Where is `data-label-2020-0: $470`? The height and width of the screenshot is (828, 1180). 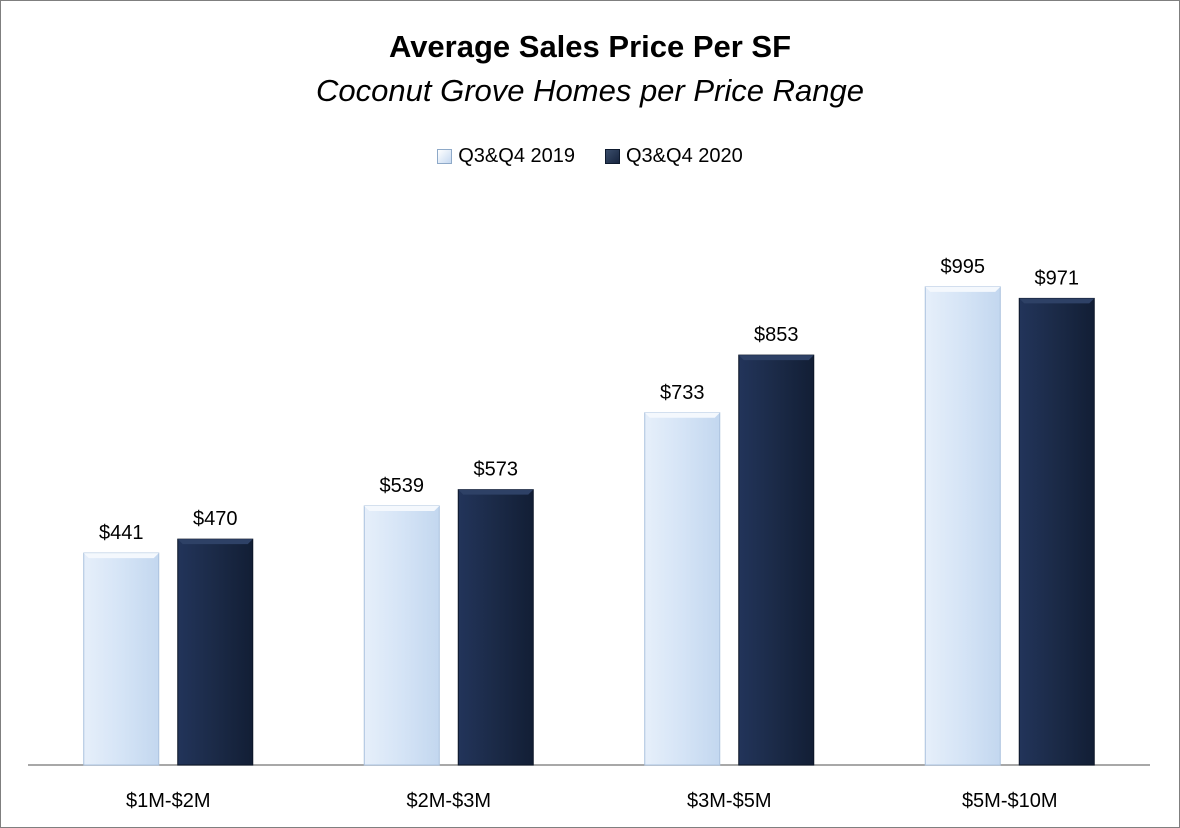
data-label-2020-0: $470 is located at coordinates (215, 519).